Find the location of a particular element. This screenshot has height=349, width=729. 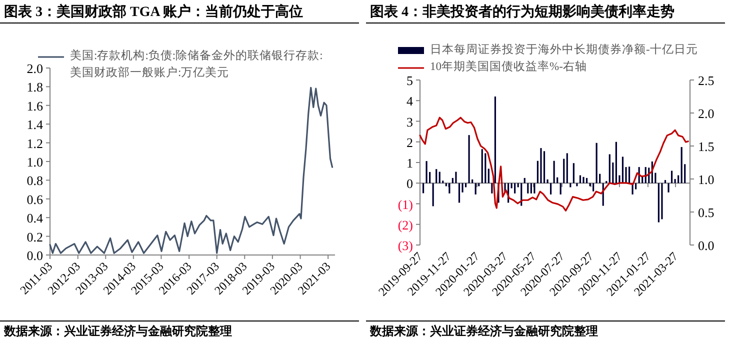

y-tick-label: 0.0 is located at coordinates (34, 255).